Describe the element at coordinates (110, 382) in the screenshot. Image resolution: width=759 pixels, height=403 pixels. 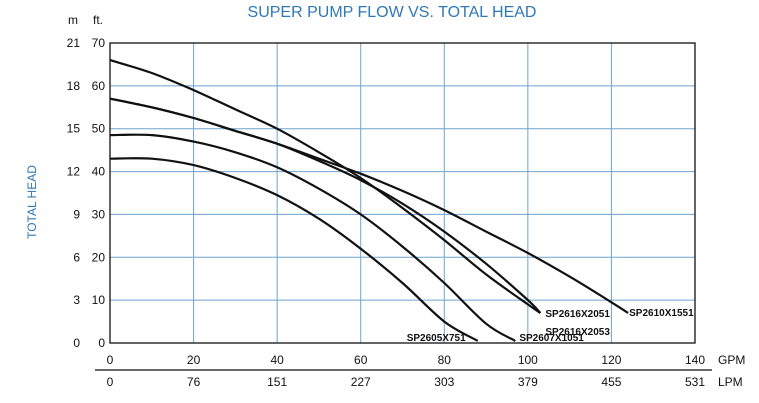
I see `x-tick-label-lpm: 0` at that location.